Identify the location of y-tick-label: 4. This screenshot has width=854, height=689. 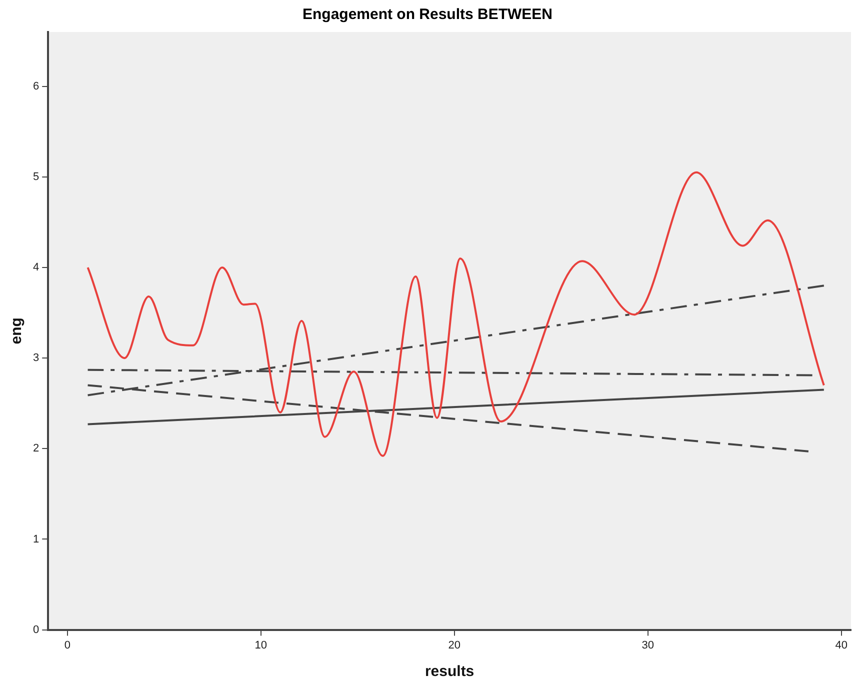
(36, 268).